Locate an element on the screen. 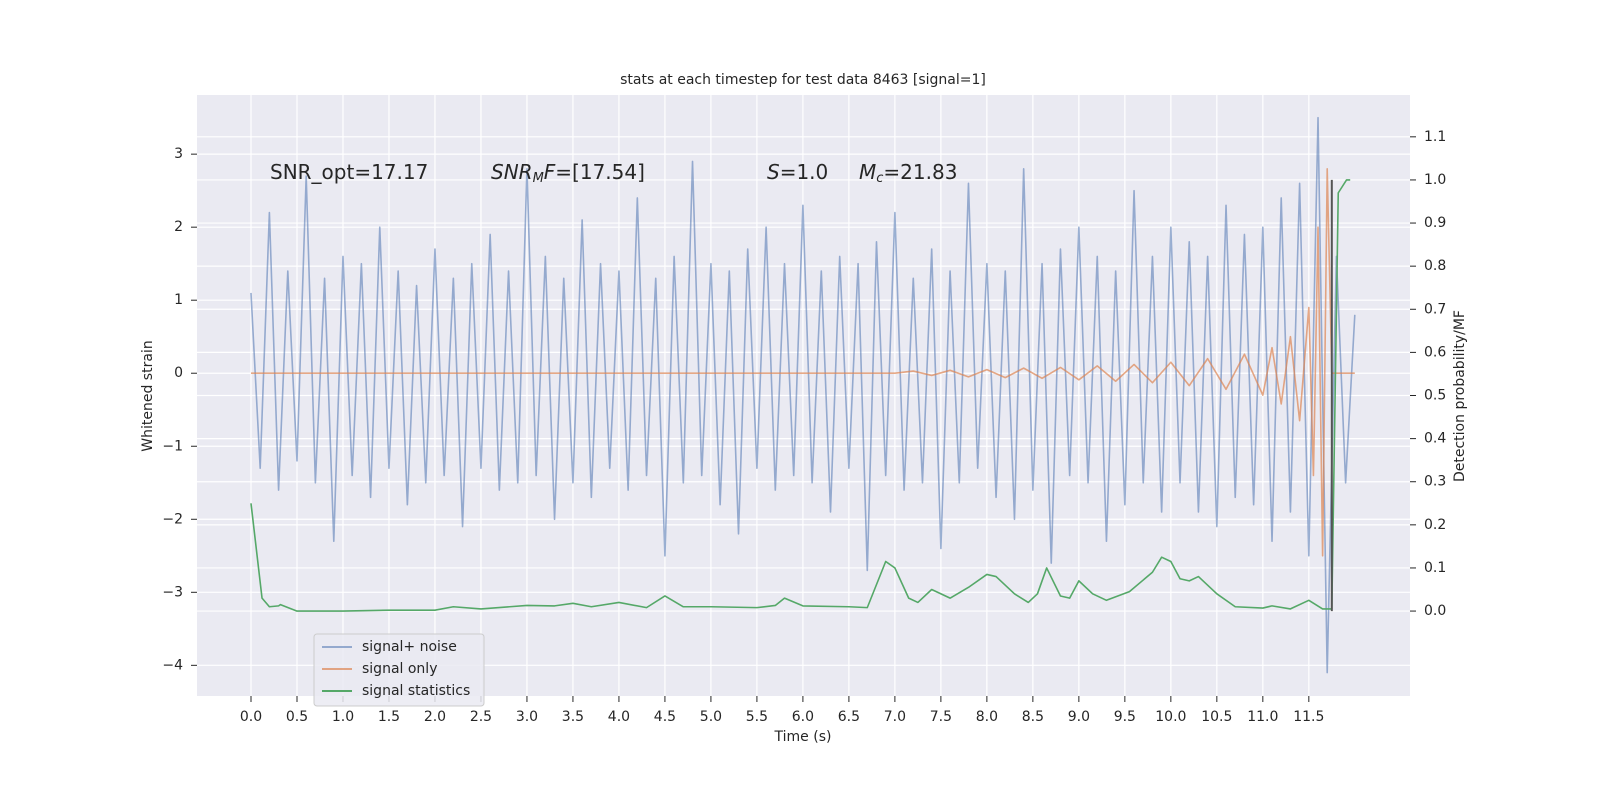 This screenshot has width=1600, height=800. annotation-text: SNR_opt=17.17 is located at coordinates (349, 172).